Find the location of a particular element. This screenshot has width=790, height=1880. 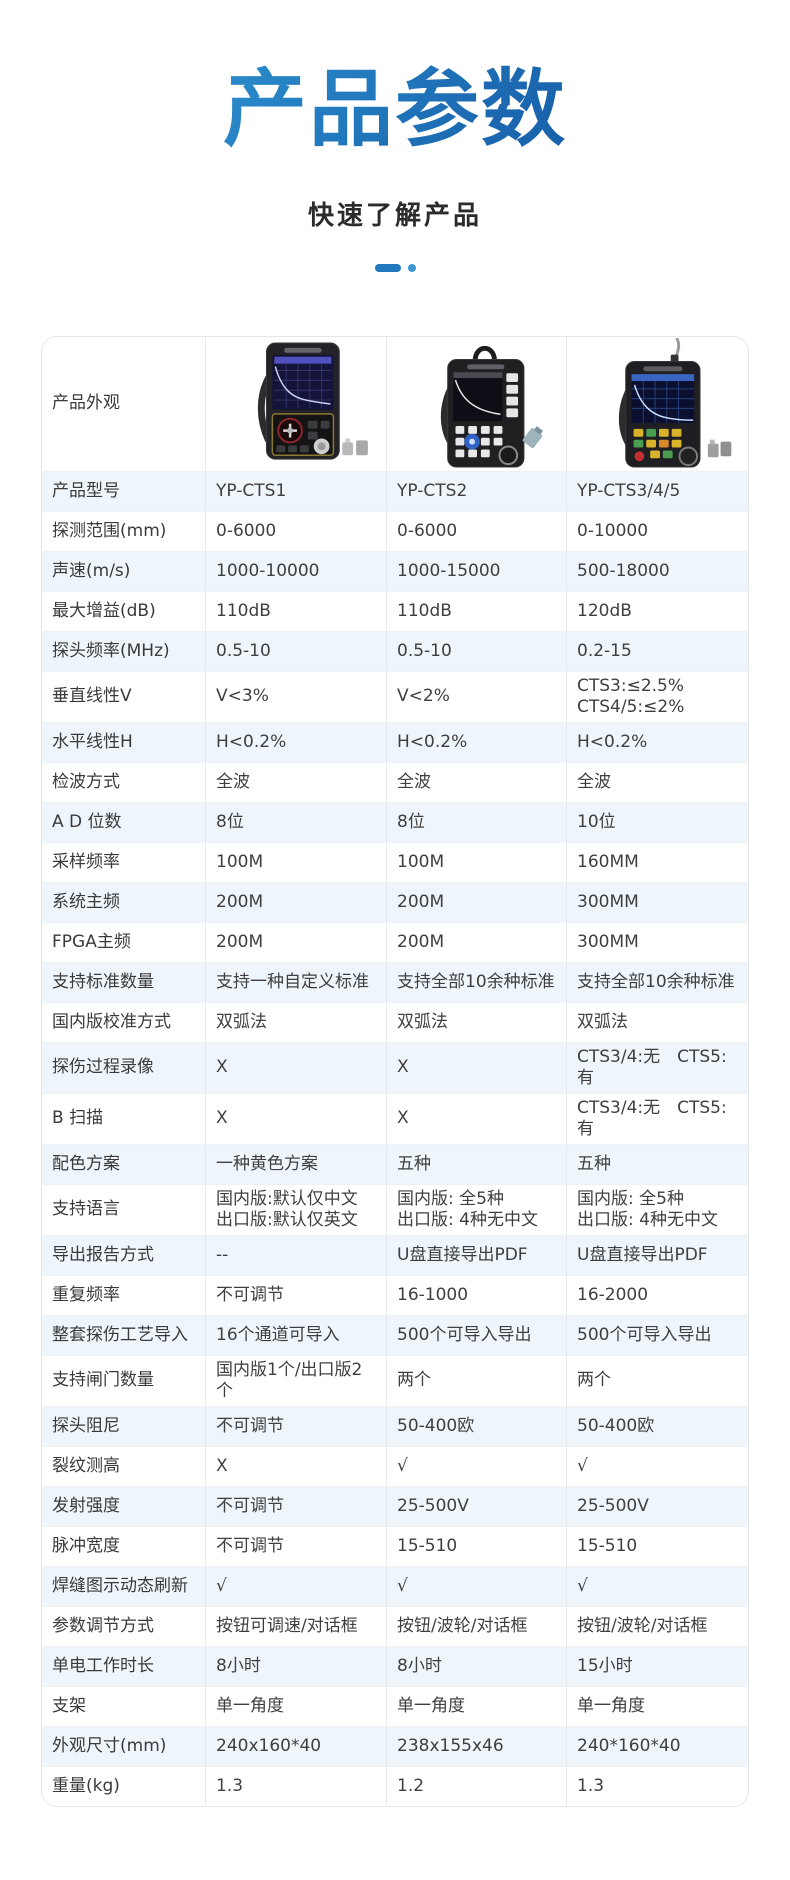

row-value: 15小时 is located at coordinates (656, 1666).